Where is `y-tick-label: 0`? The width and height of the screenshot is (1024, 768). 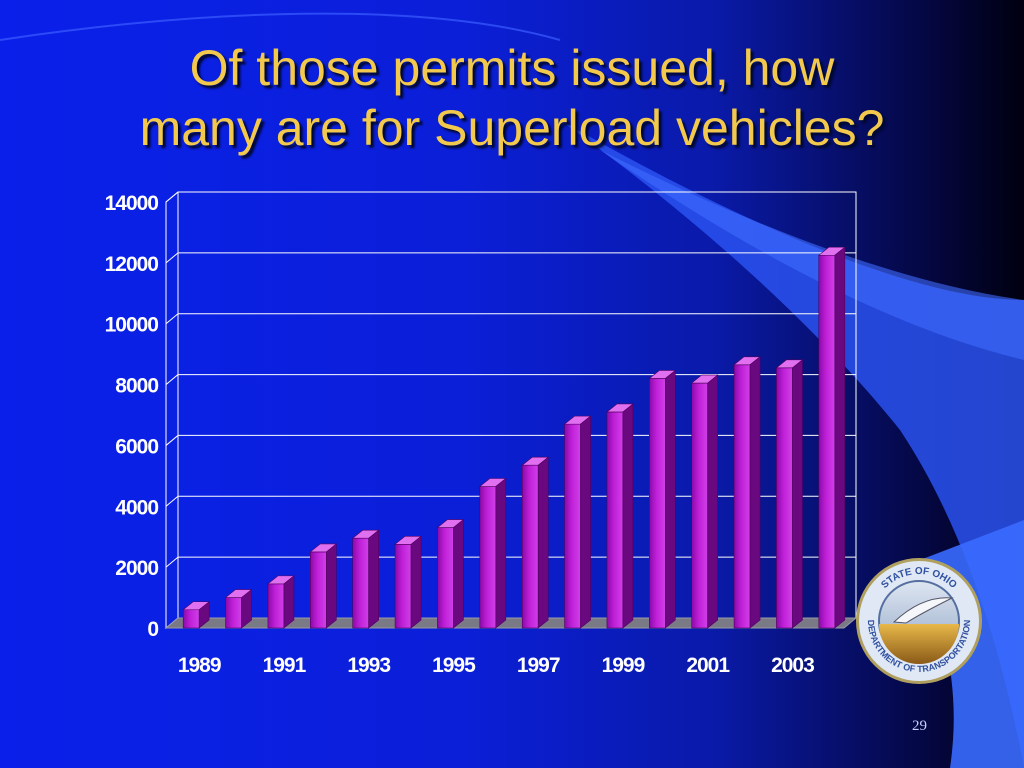 y-tick-label: 0 is located at coordinates (152, 629).